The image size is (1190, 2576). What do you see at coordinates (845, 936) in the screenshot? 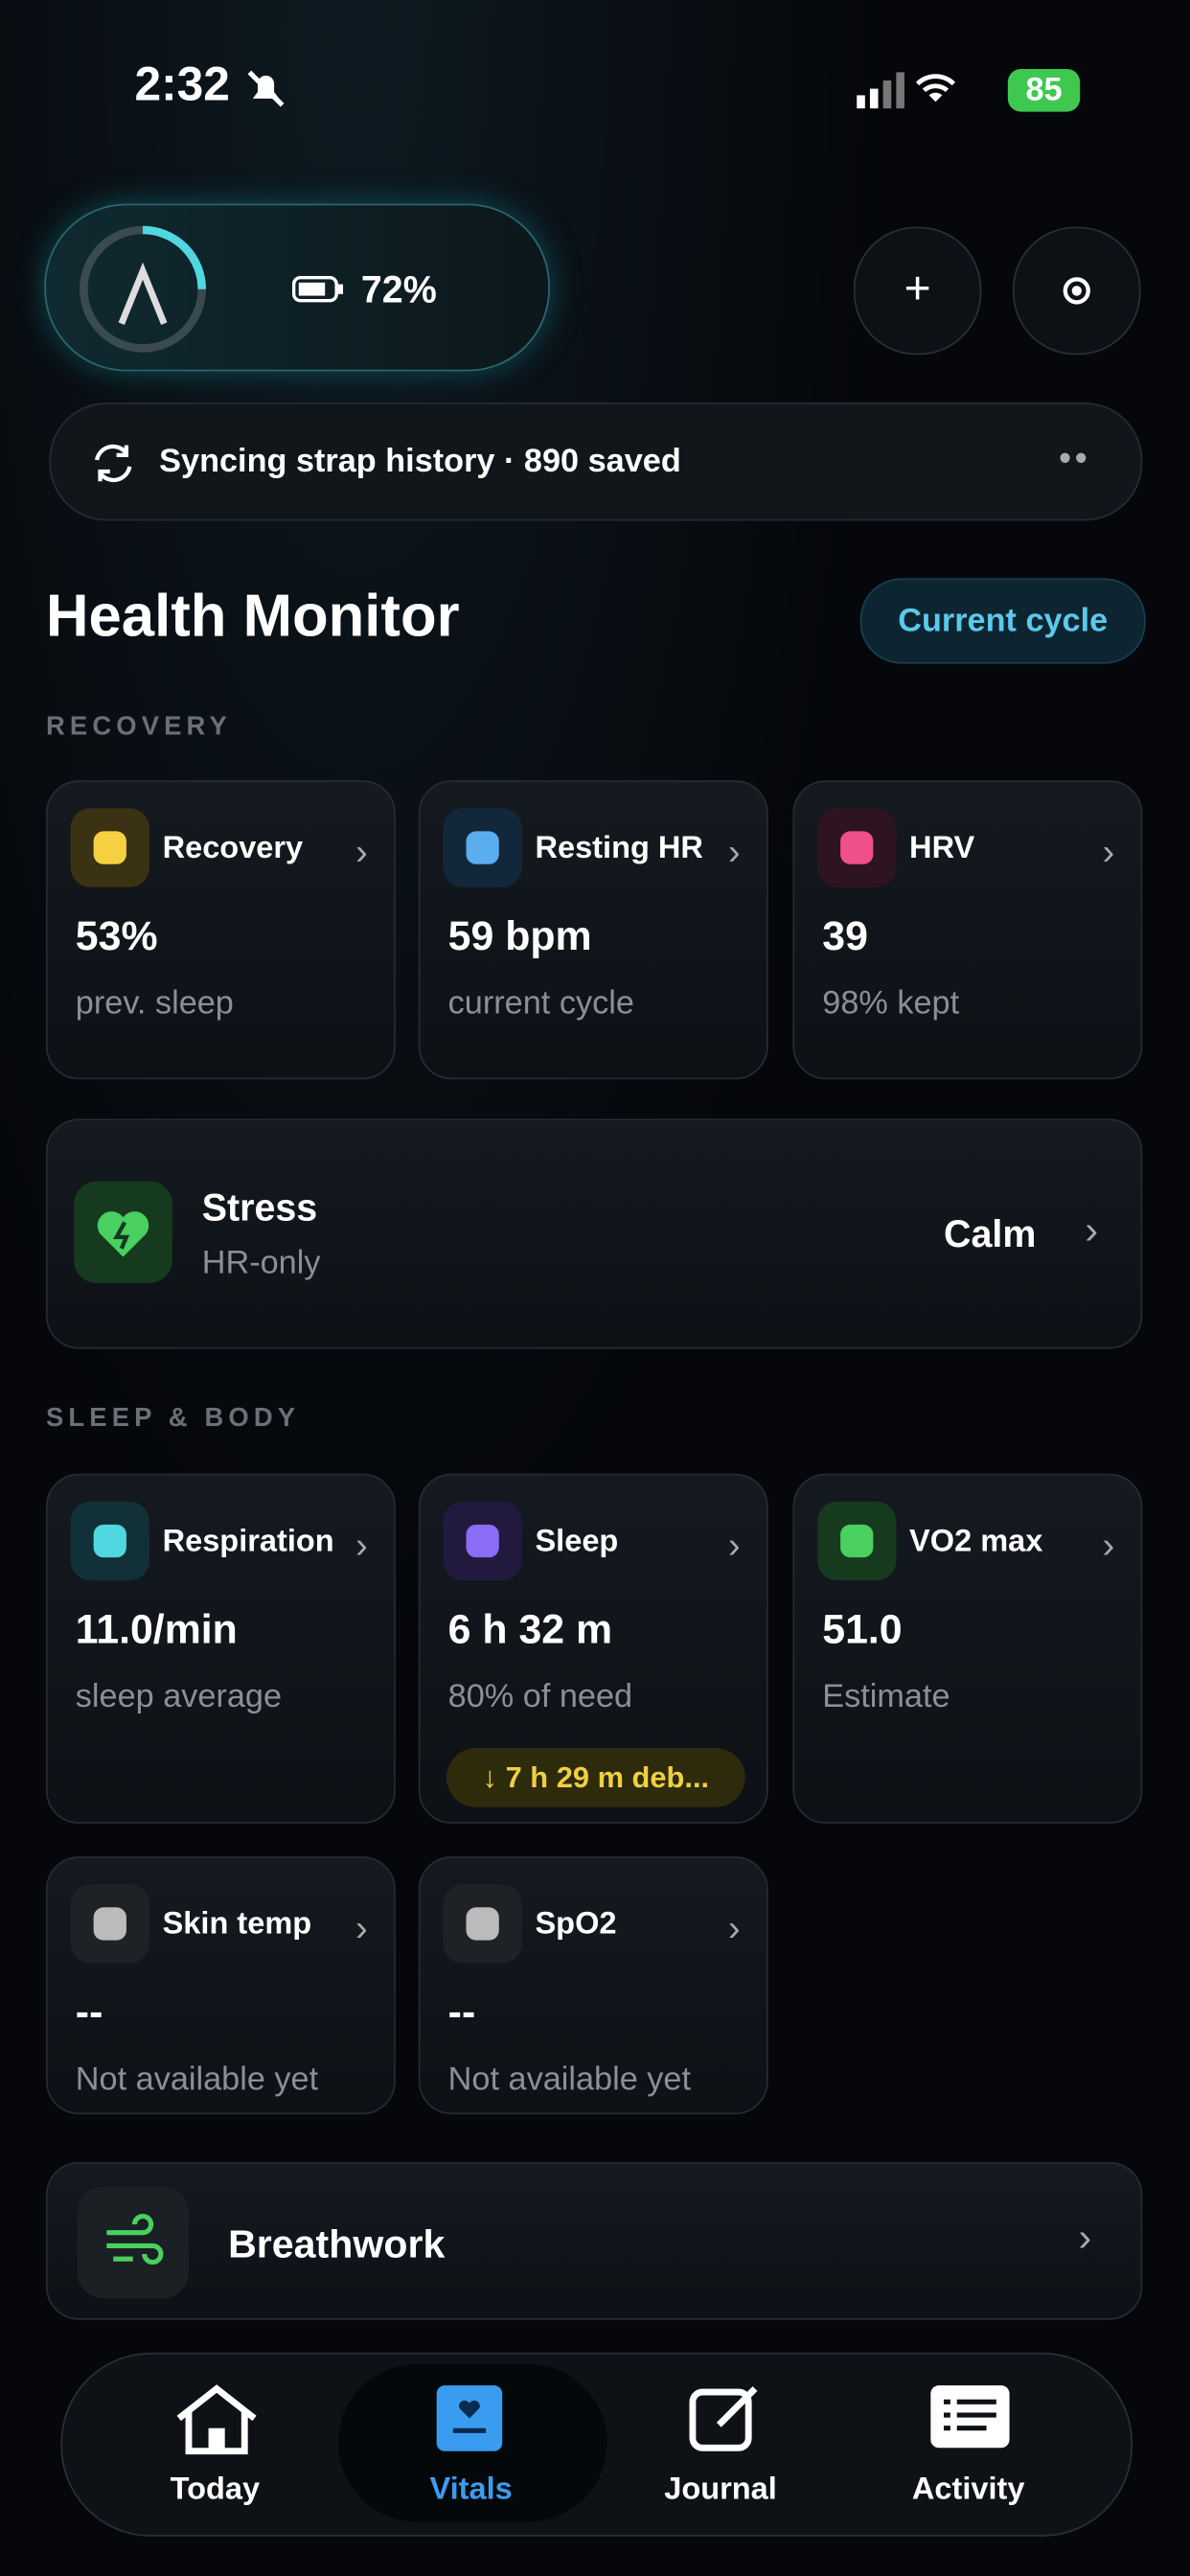
I see `card-value: 39` at bounding box center [845, 936].